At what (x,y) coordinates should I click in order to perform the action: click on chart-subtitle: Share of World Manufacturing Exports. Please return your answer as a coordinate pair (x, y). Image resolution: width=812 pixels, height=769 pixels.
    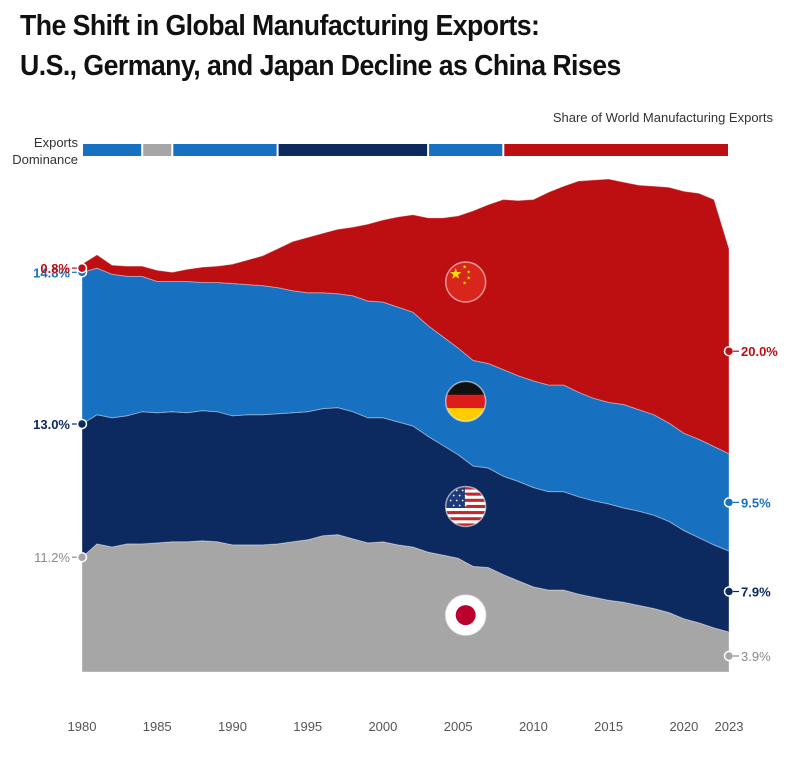
    Looking at the image, I should click on (663, 117).